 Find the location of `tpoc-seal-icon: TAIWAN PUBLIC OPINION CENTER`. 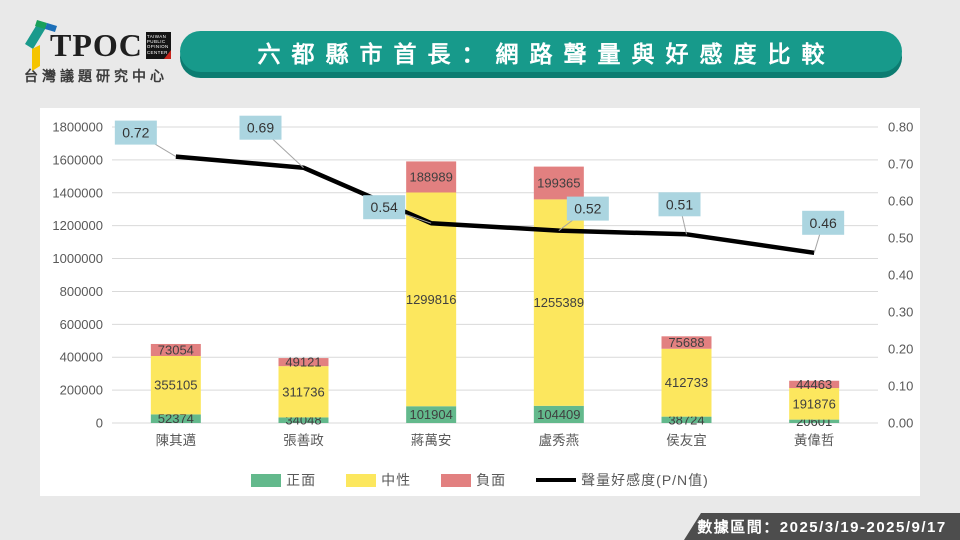

tpoc-seal-icon: TAIWAN PUBLIC OPINION CENTER is located at coordinates (158, 45).